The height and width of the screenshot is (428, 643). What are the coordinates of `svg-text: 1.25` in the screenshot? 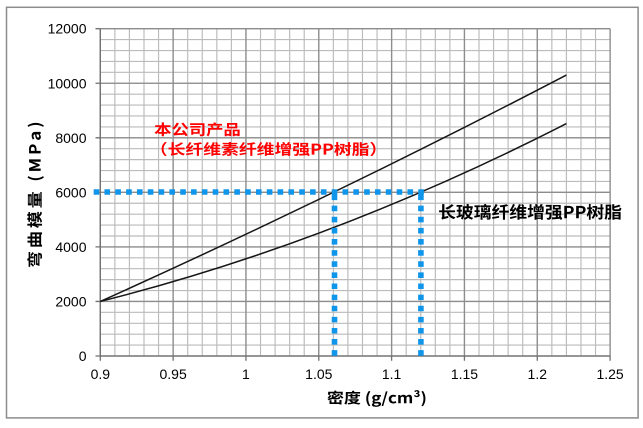 It's located at (609, 374).